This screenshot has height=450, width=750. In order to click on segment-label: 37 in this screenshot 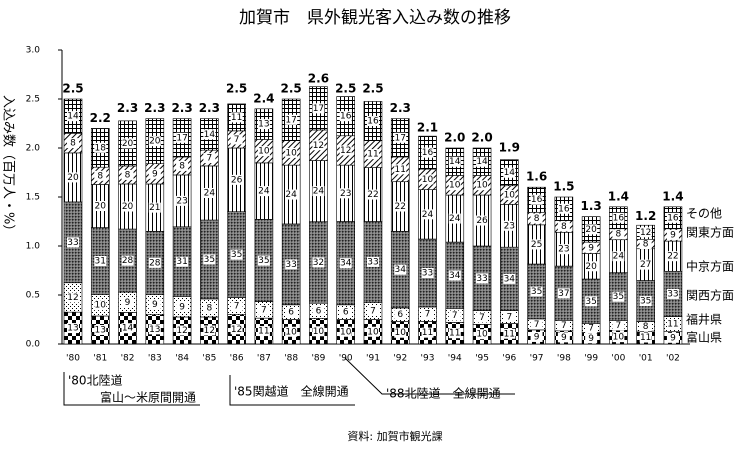, I will do `click(563, 294)`.